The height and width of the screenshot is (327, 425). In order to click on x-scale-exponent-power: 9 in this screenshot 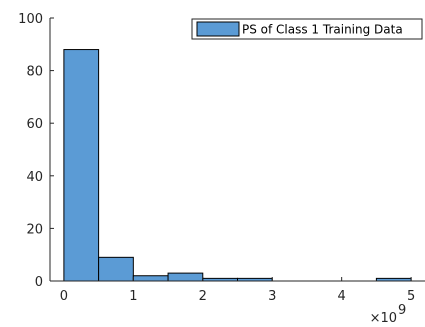, I will do `click(402, 310)`.